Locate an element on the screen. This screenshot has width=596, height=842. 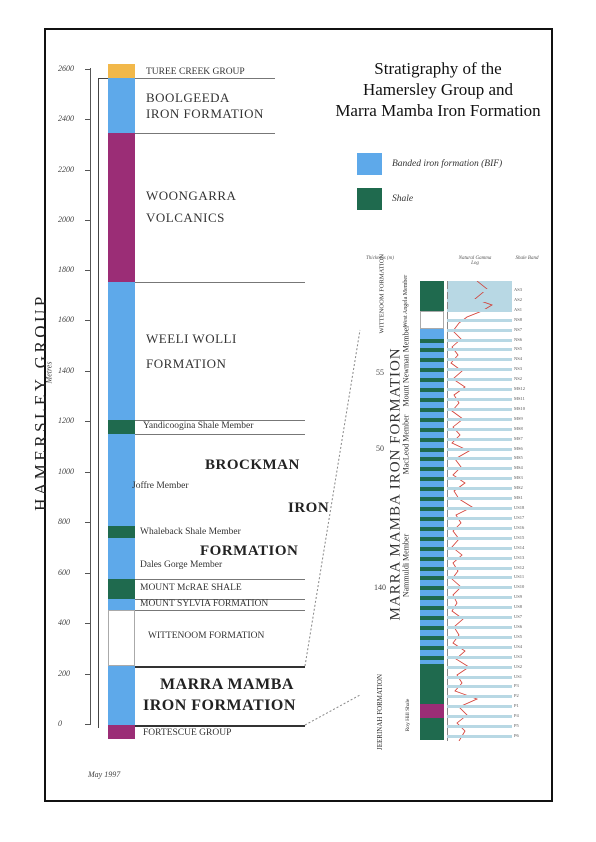
label-woongarra-2: VOLCANICS is located at coordinates (185, 217).